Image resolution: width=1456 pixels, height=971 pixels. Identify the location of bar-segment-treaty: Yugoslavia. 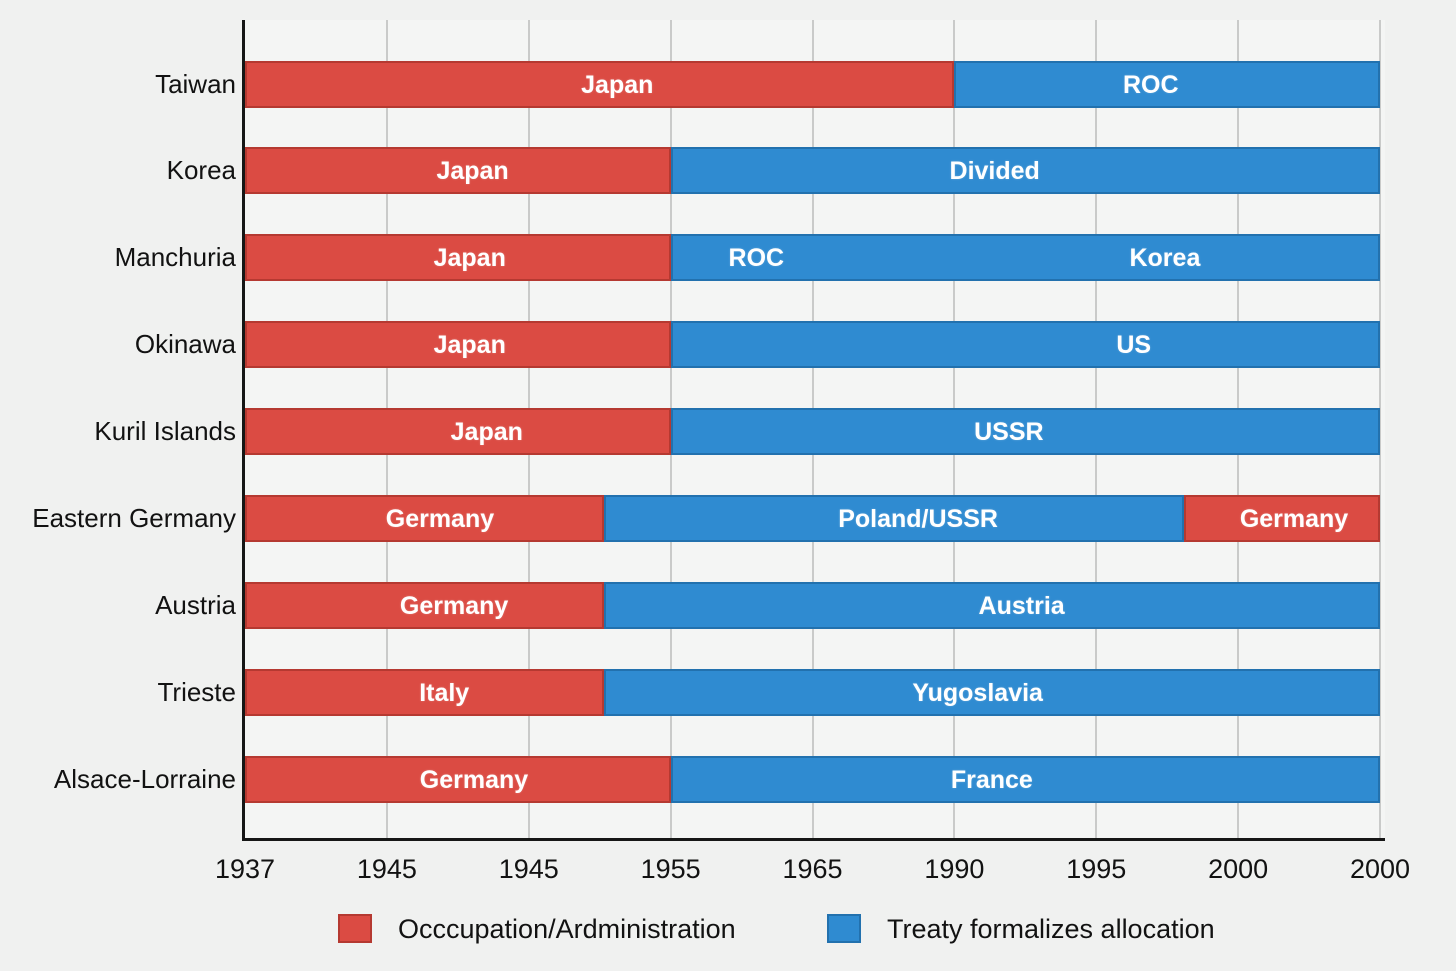
(991, 692).